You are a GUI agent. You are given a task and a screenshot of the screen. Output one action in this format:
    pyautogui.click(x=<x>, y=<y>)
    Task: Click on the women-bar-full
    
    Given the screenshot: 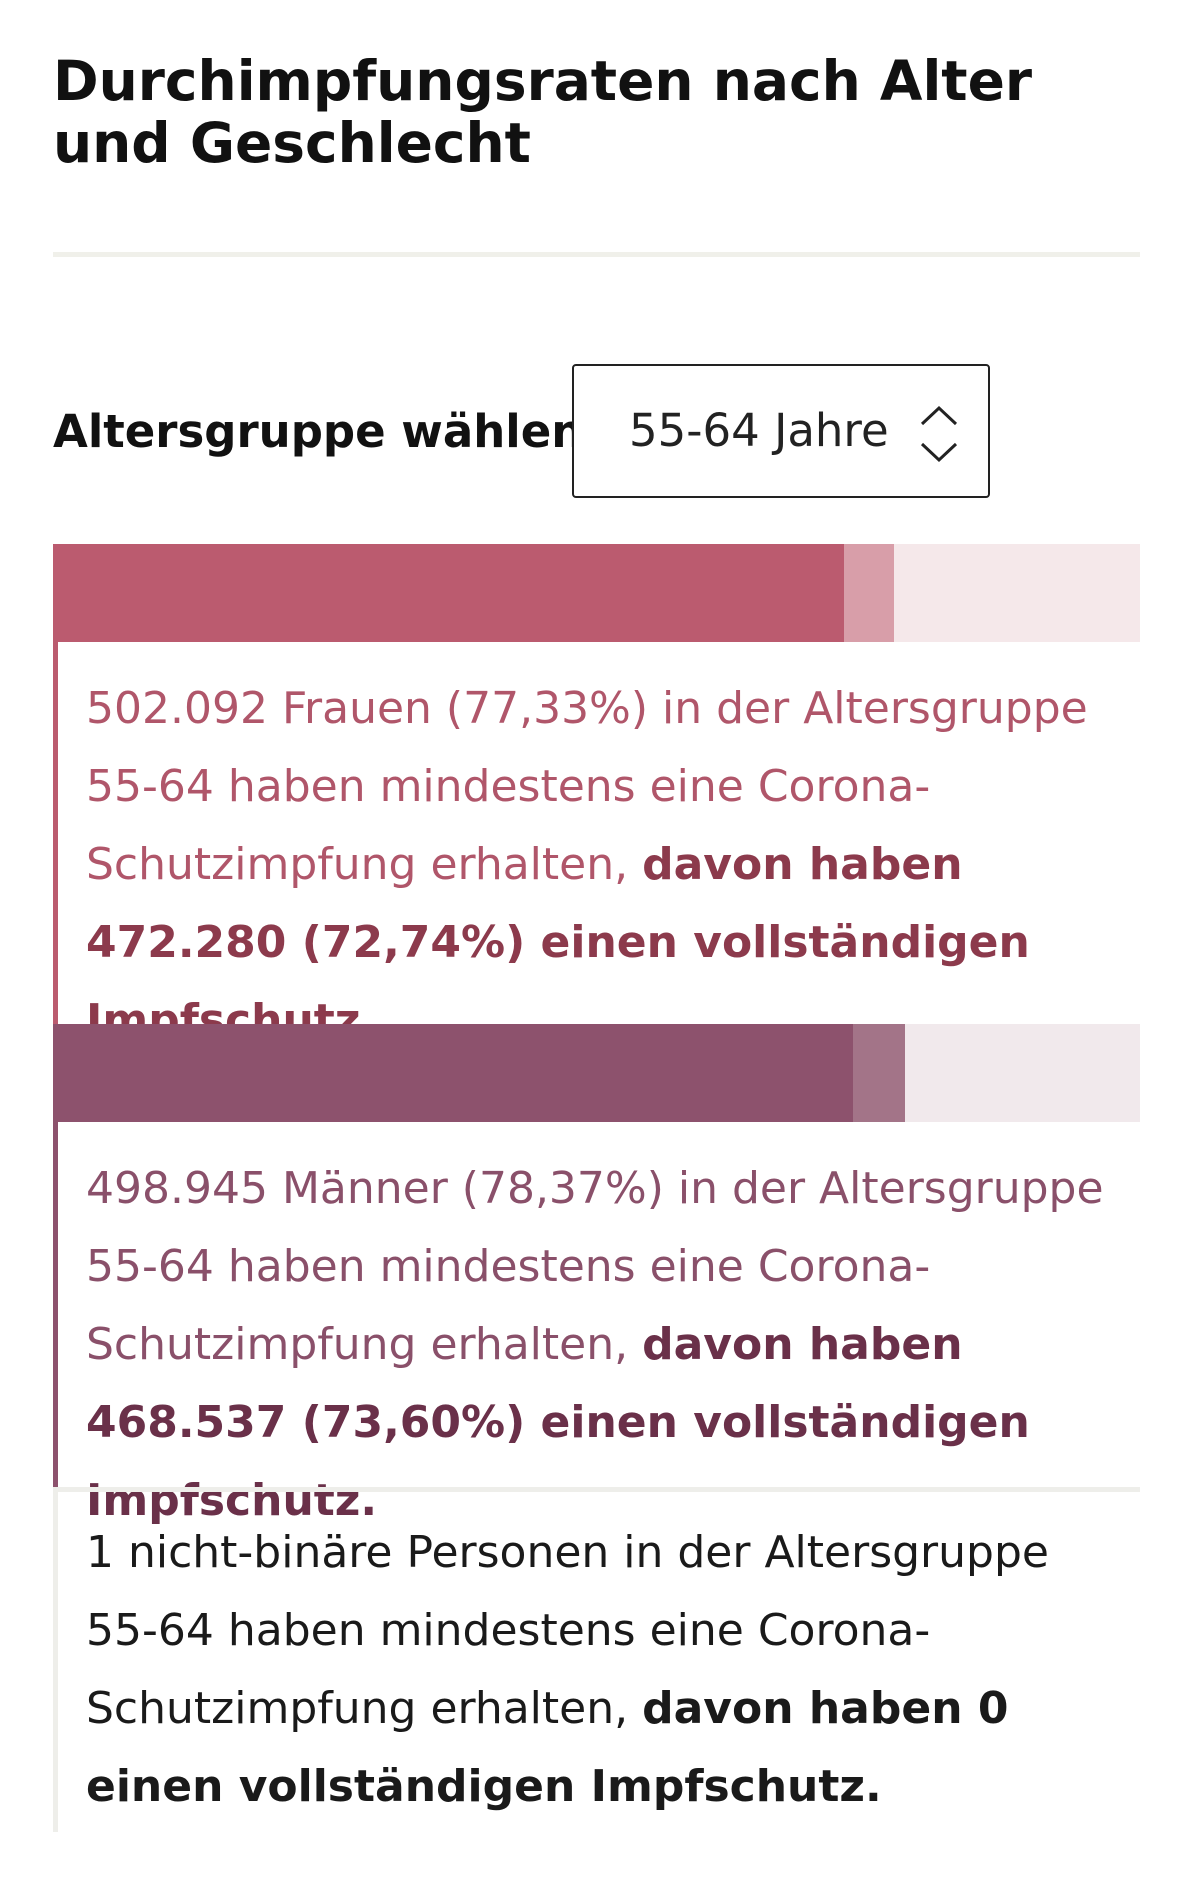 What is the action you would take?
    pyautogui.click(x=448, y=593)
    